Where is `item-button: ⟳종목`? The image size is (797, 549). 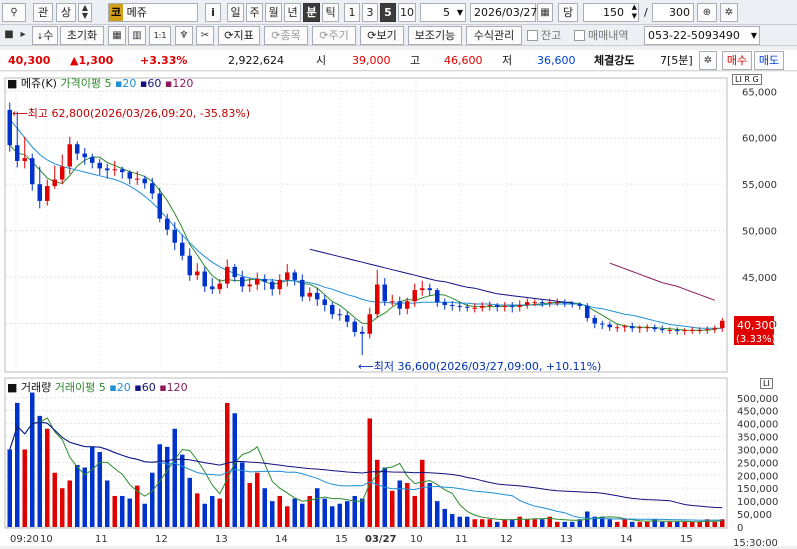 item-button: ⟳종목 is located at coordinates (286, 35).